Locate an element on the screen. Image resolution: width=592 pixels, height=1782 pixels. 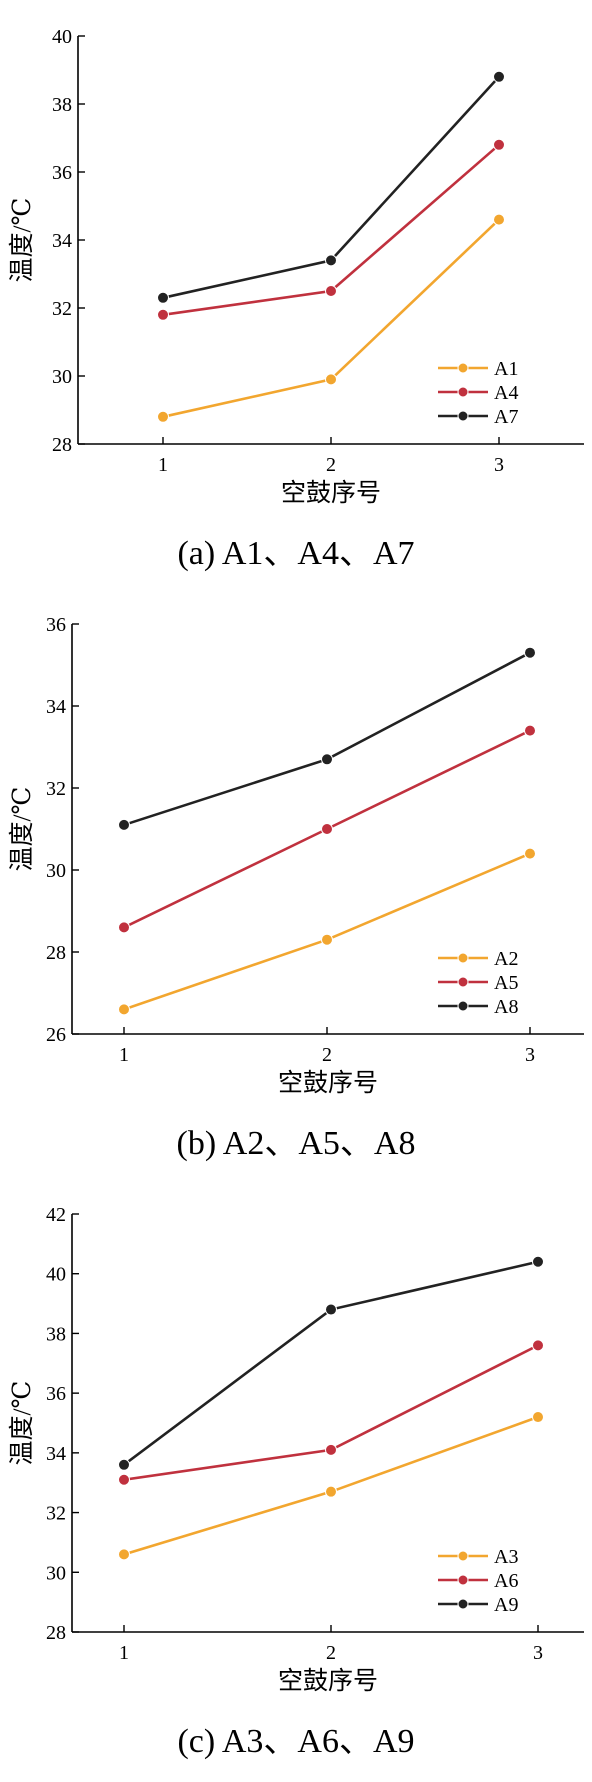
legend-marker-A2 is located at coordinates (463, 958).